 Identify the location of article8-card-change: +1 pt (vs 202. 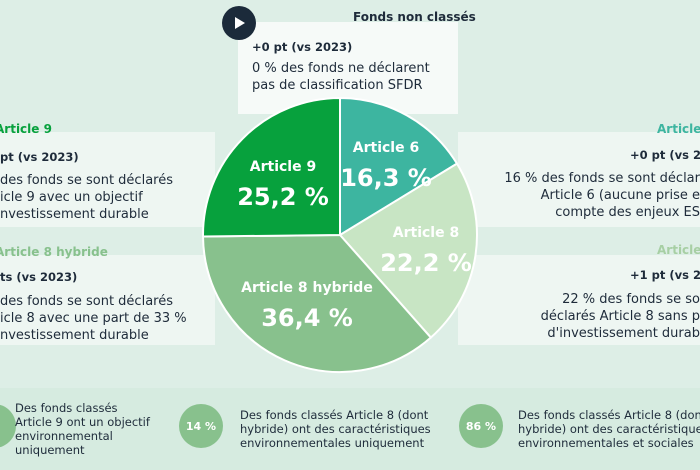
(665, 275).